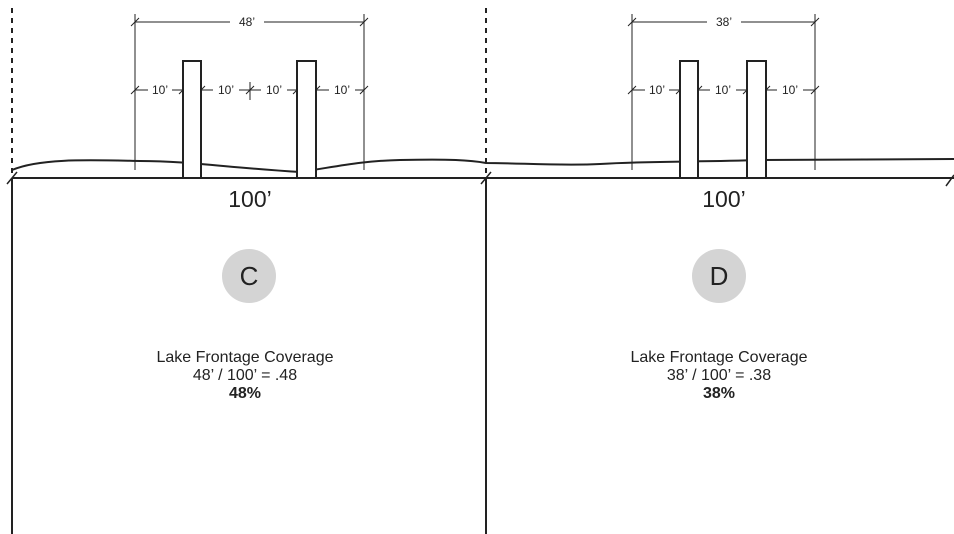 This screenshot has height=534, width=954. I want to click on c-seg-label-3: 10’, so click(226, 90).